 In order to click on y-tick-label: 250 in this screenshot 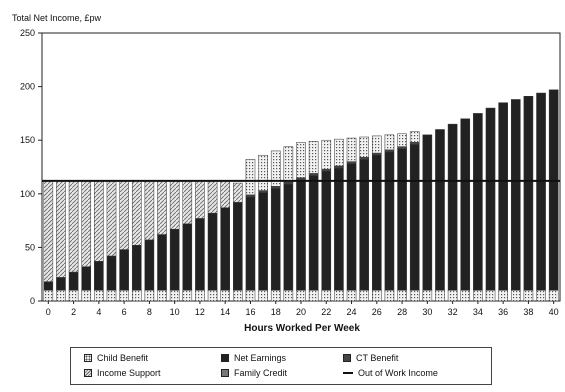, I will do `click(27, 33)`.